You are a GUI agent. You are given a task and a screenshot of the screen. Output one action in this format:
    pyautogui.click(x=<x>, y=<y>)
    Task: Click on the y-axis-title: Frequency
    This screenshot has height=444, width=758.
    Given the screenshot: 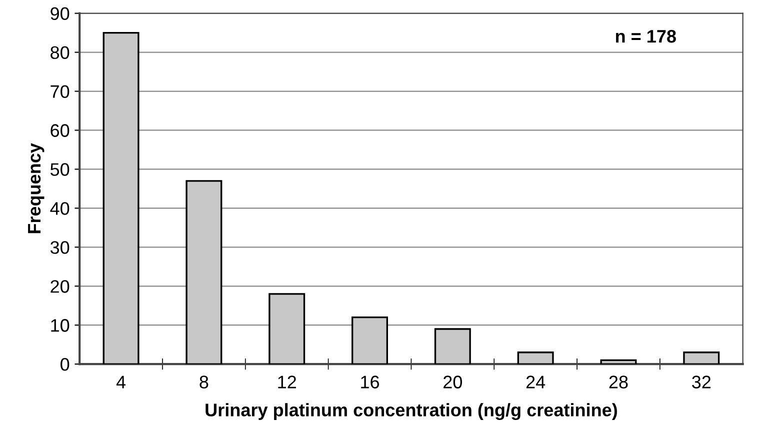 What is the action you would take?
    pyautogui.click(x=36, y=188)
    